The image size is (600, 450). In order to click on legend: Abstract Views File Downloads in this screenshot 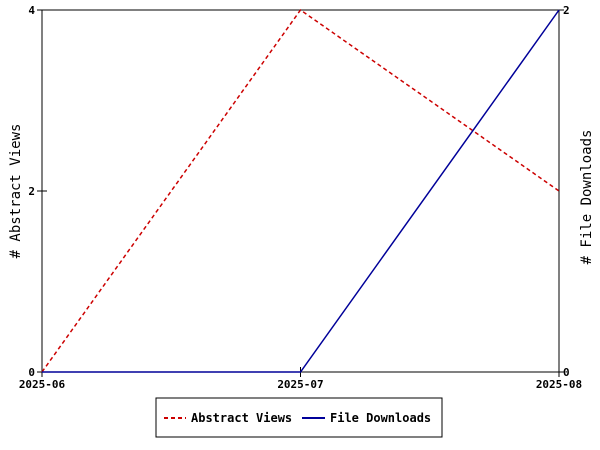, I will do `click(299, 417)`.